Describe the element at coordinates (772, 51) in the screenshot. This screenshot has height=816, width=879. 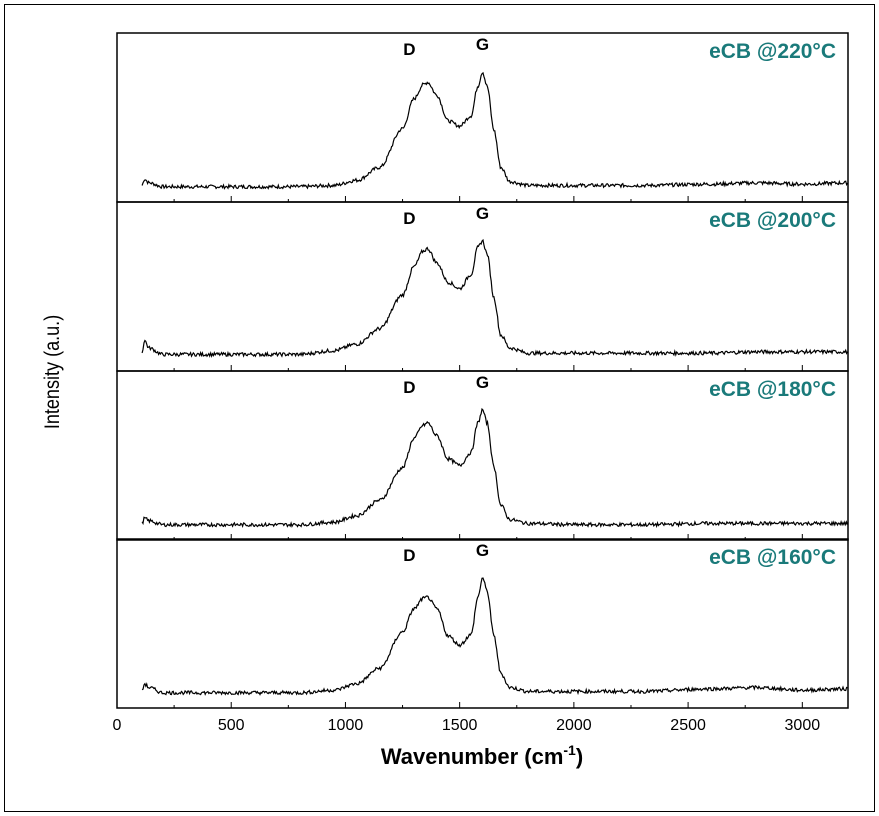
I see `series-label: eCB @220°C` at that location.